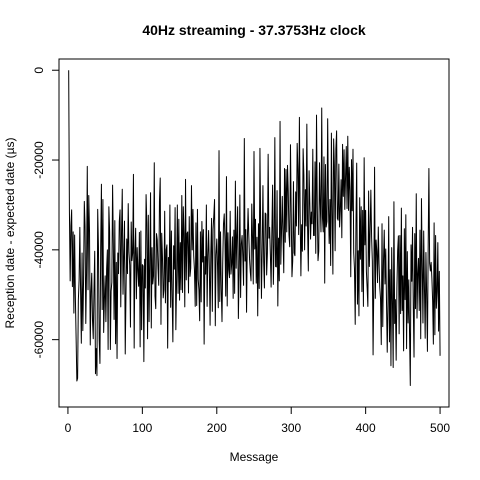  Describe the element at coordinates (10, 232) in the screenshot. I see `y-axis-label: Reception date - expected date (µs)` at that location.